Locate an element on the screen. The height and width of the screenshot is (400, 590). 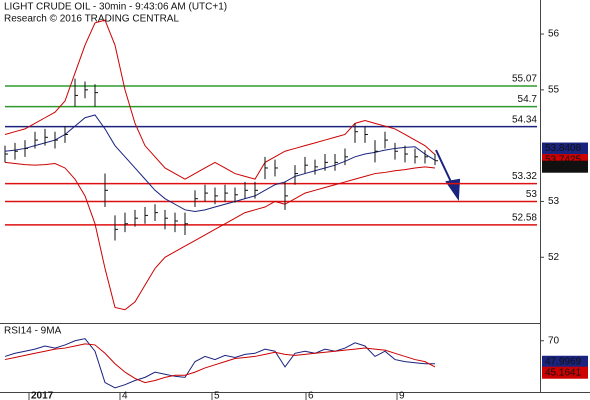
rsi-title: RSI14 - 9MA is located at coordinates (33, 331).